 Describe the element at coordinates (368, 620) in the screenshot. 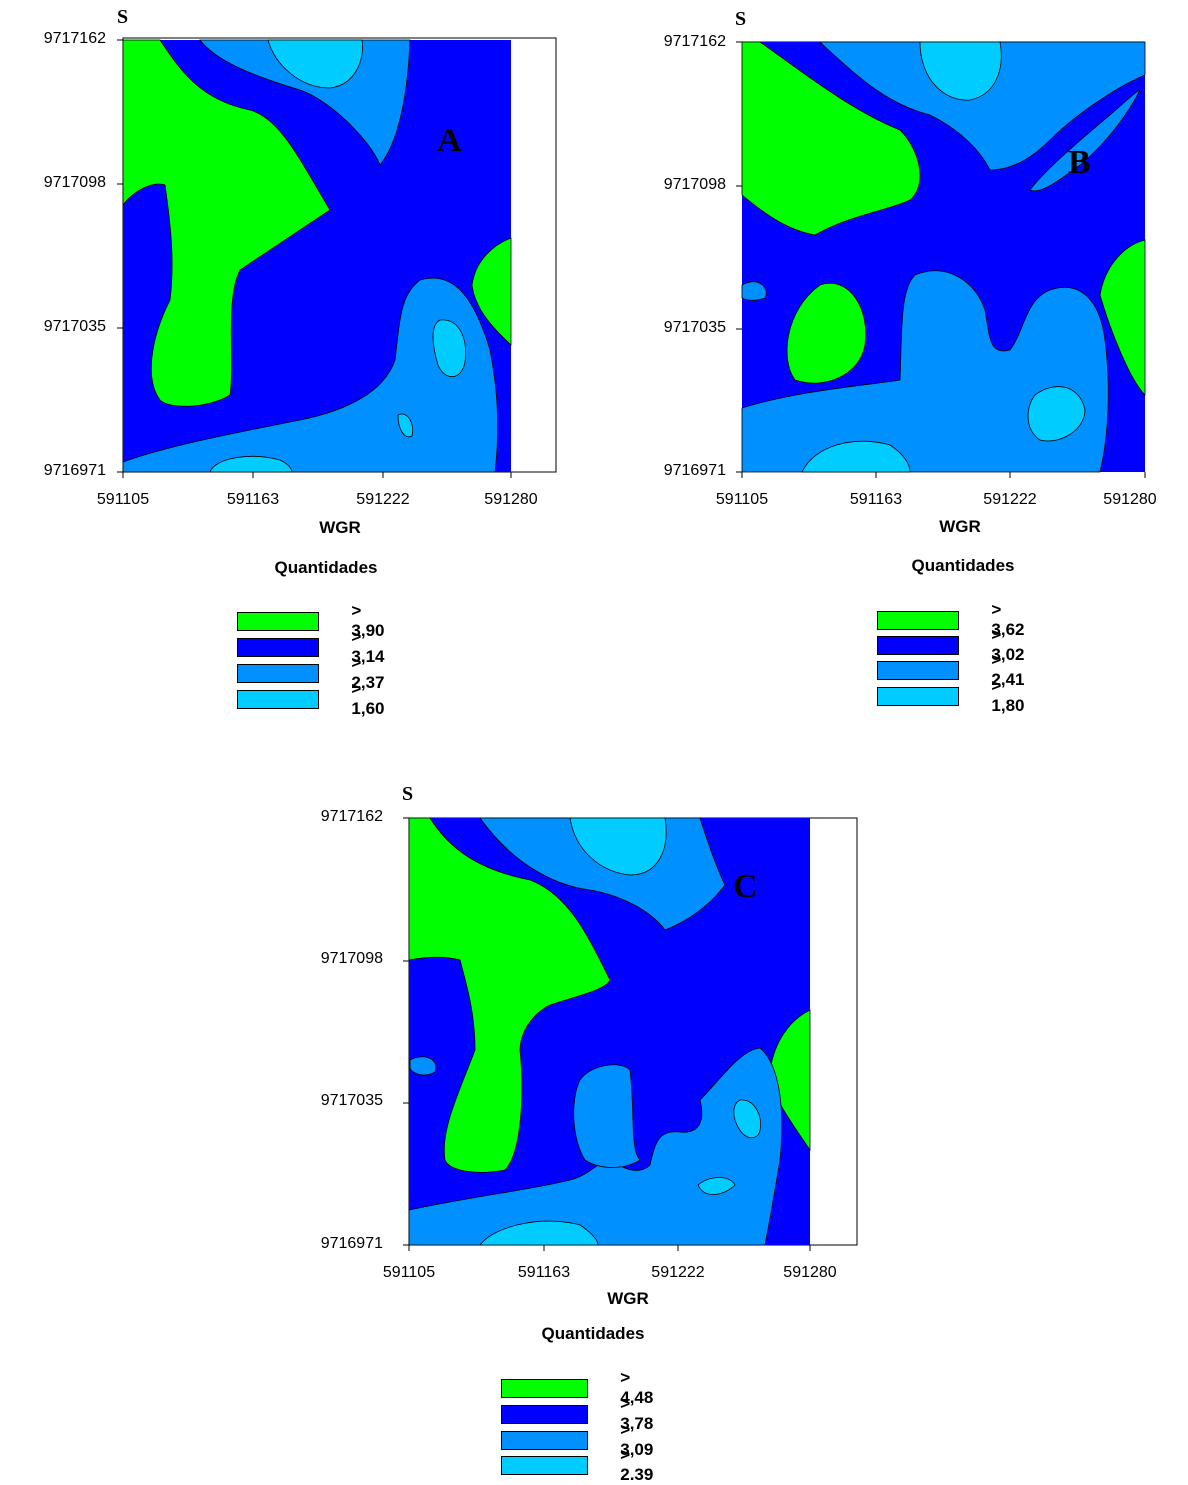

I see `legend-label: > 3,90` at that location.